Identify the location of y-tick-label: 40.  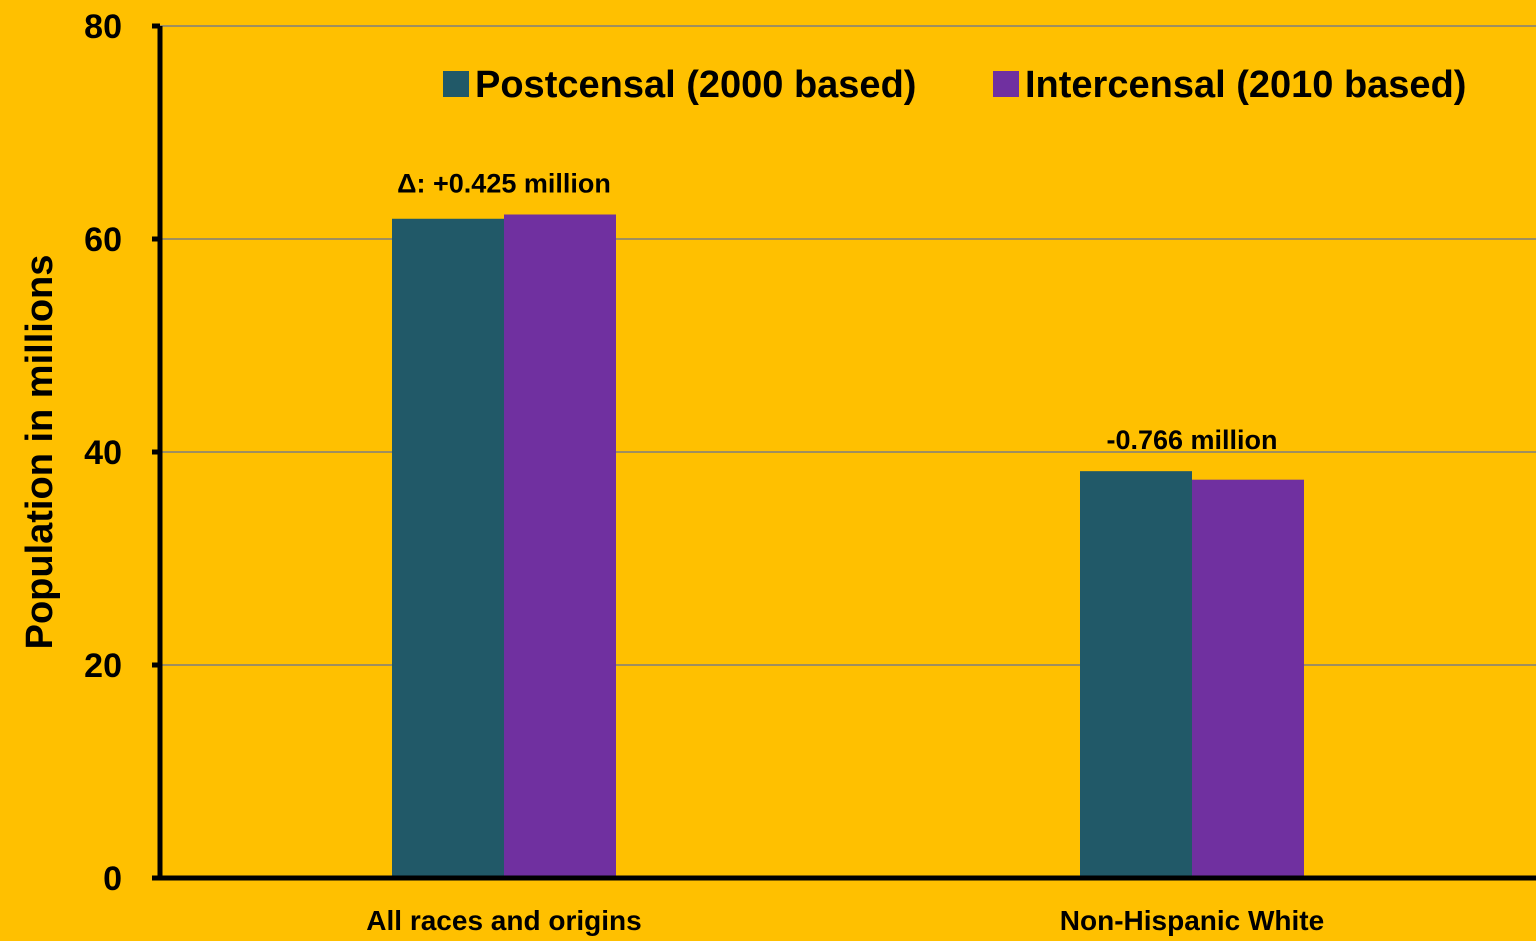
(103, 453).